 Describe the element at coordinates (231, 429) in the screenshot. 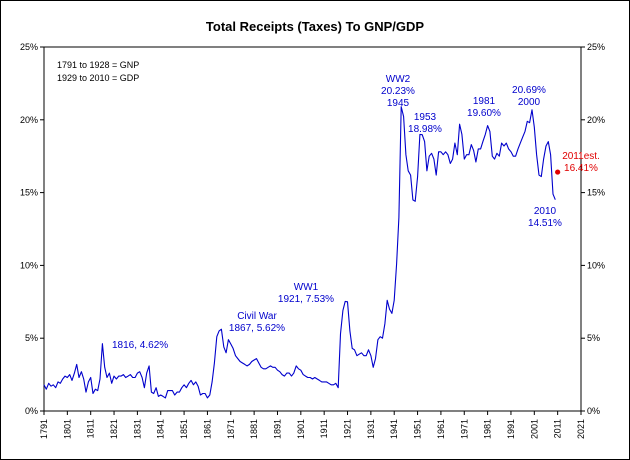

I see `x-tick-label: 1871` at that location.